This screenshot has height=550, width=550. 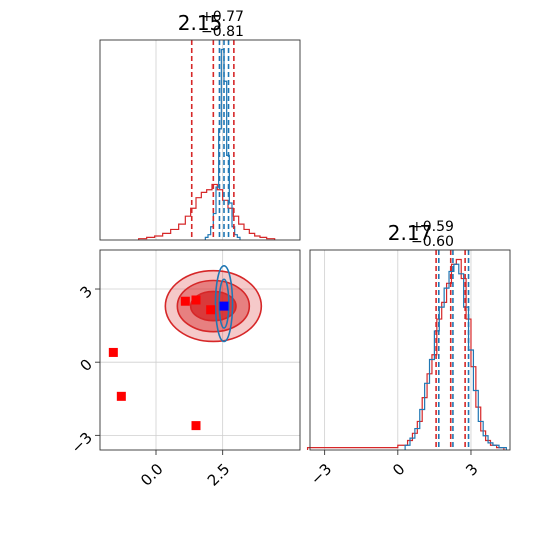 I want to click on ytick-param2-0-label: −3, so click(x=82, y=443).